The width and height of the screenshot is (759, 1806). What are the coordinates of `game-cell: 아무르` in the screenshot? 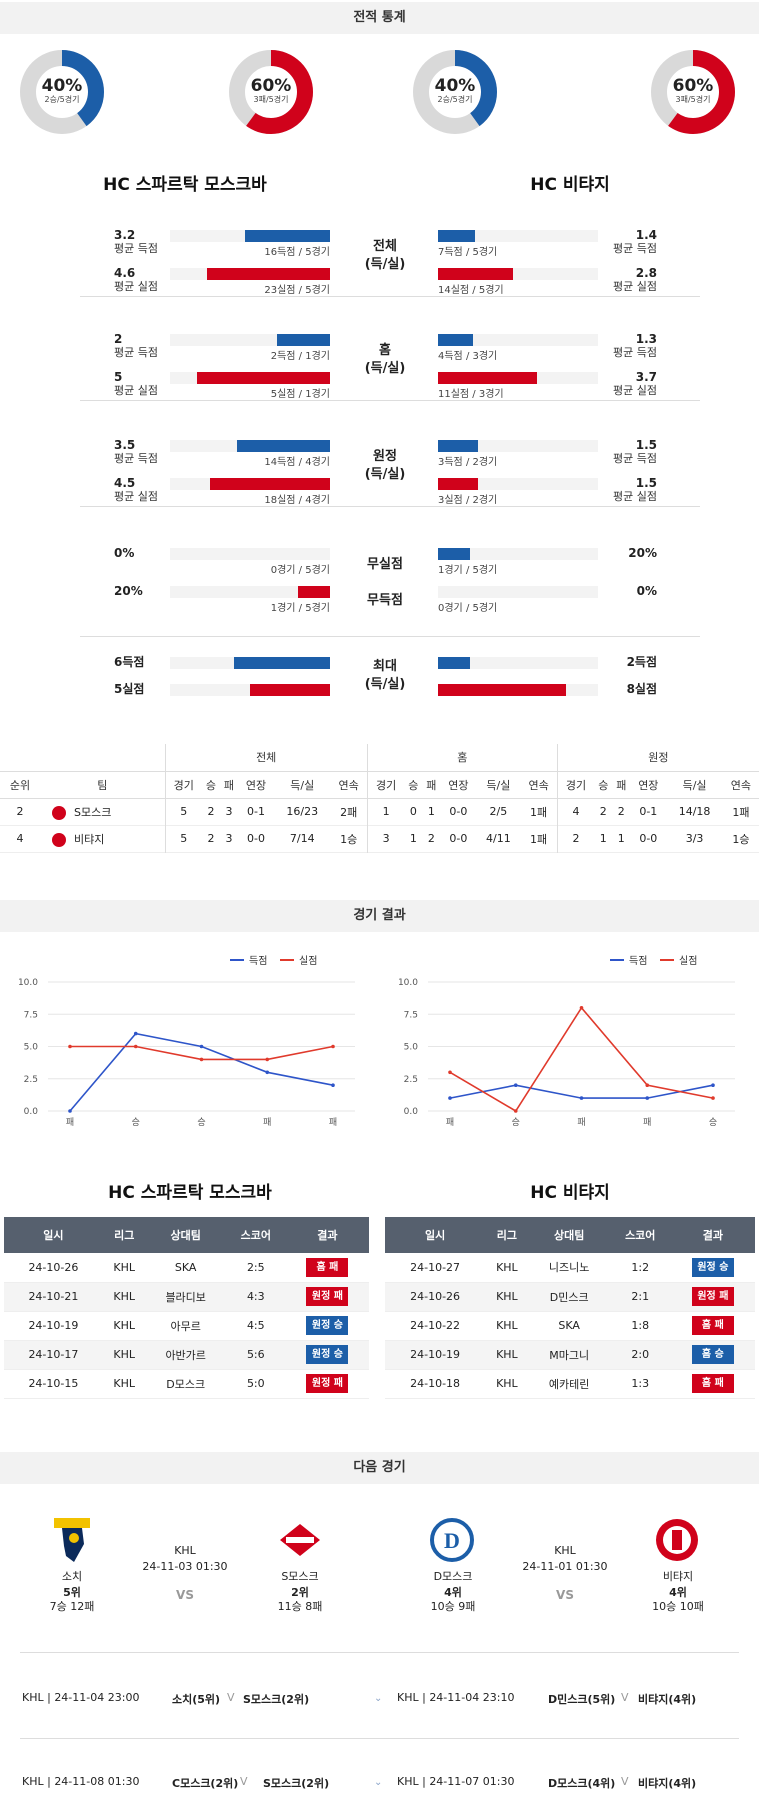 It's located at (185, 1326).